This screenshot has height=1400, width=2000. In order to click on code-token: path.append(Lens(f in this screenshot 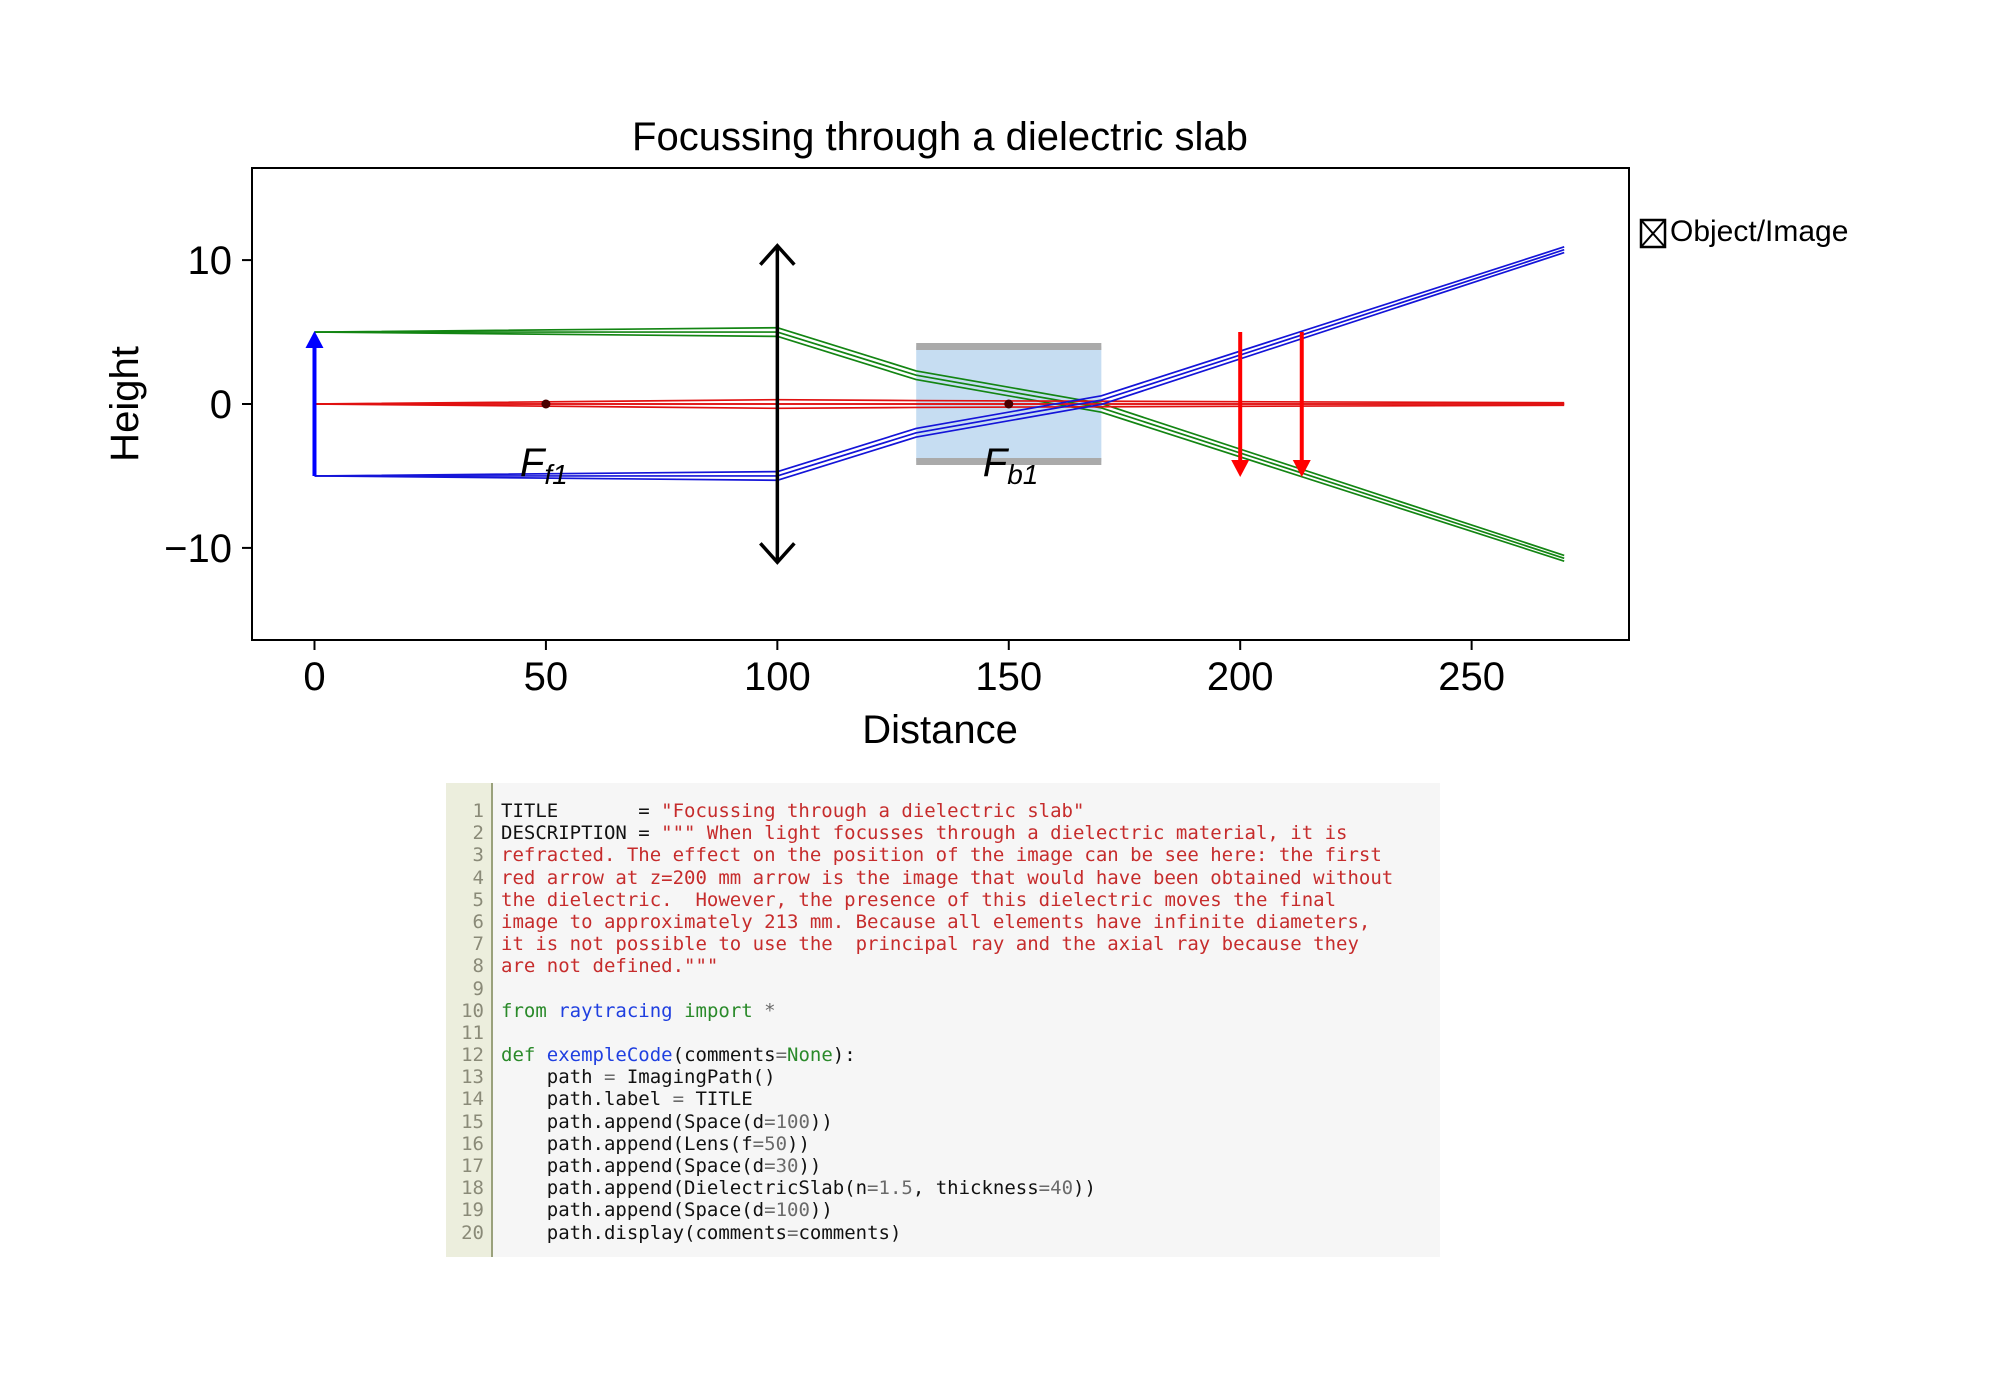, I will do `click(627, 1143)`.